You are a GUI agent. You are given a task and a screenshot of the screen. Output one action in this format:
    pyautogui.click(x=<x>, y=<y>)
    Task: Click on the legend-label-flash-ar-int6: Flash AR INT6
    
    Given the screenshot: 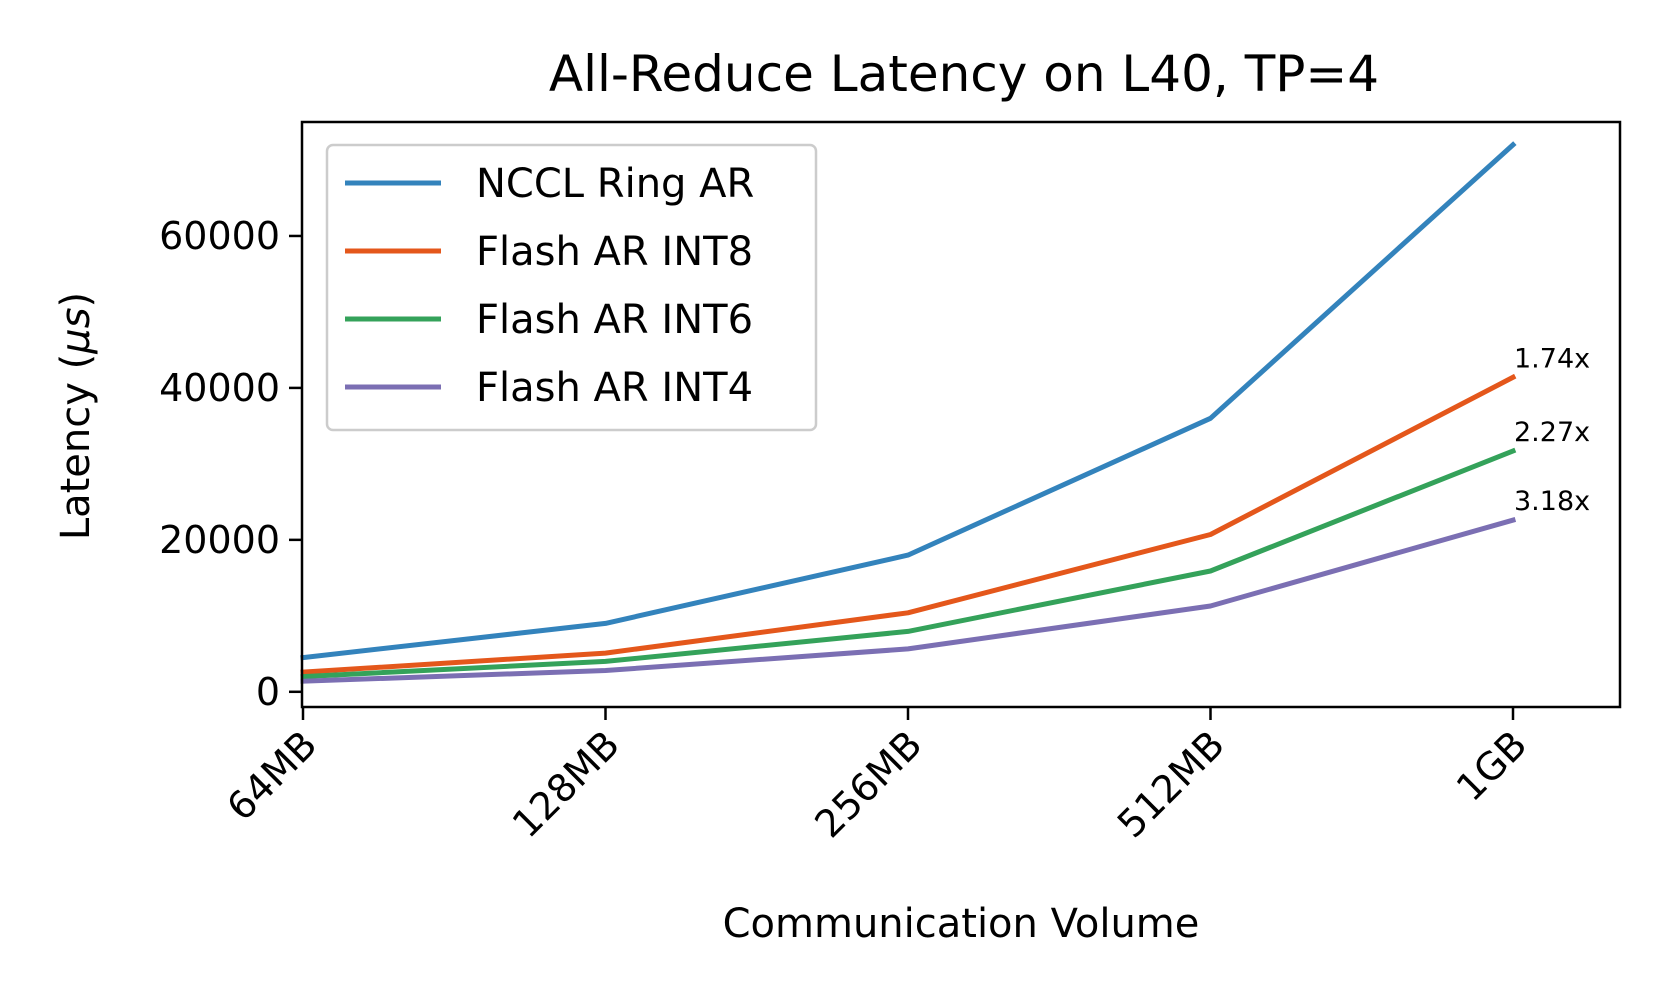 What is the action you would take?
    pyautogui.click(x=614, y=320)
    